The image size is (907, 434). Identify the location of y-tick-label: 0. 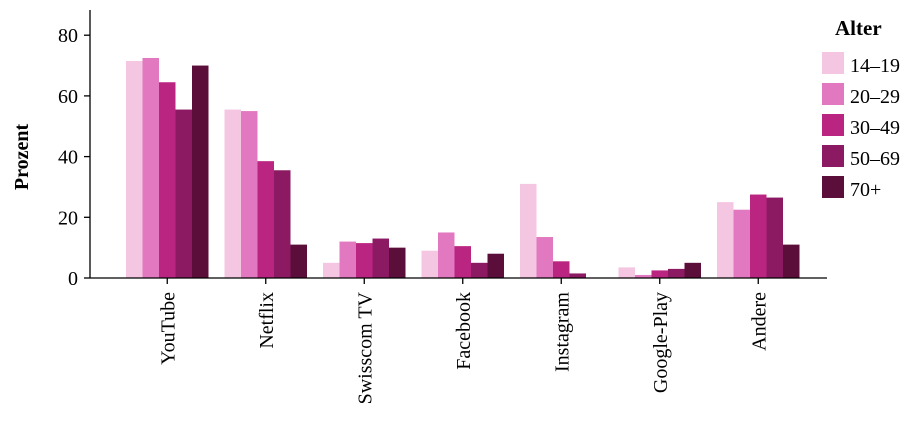
(73, 279).